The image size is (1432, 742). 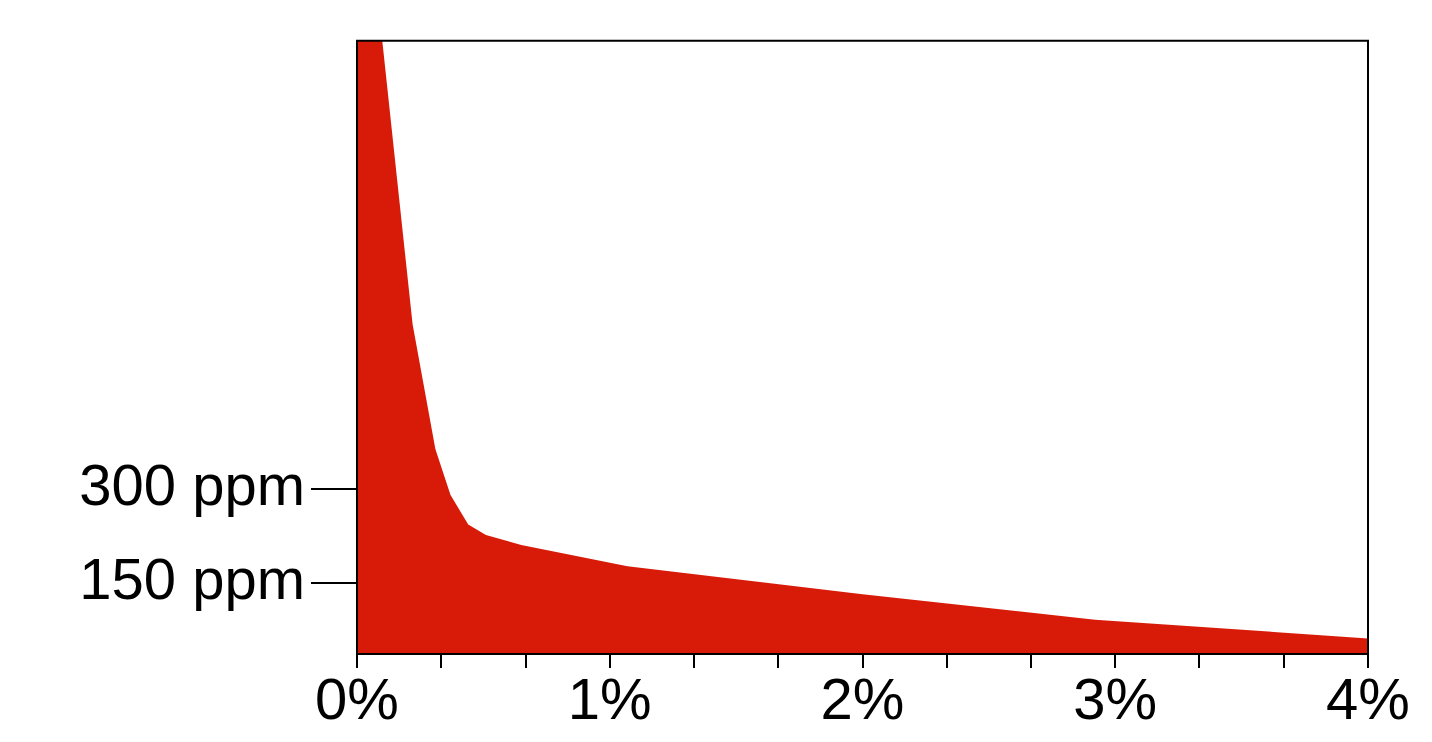 What do you see at coordinates (1368, 698) in the screenshot?
I see `x-tick-label: 4%` at bounding box center [1368, 698].